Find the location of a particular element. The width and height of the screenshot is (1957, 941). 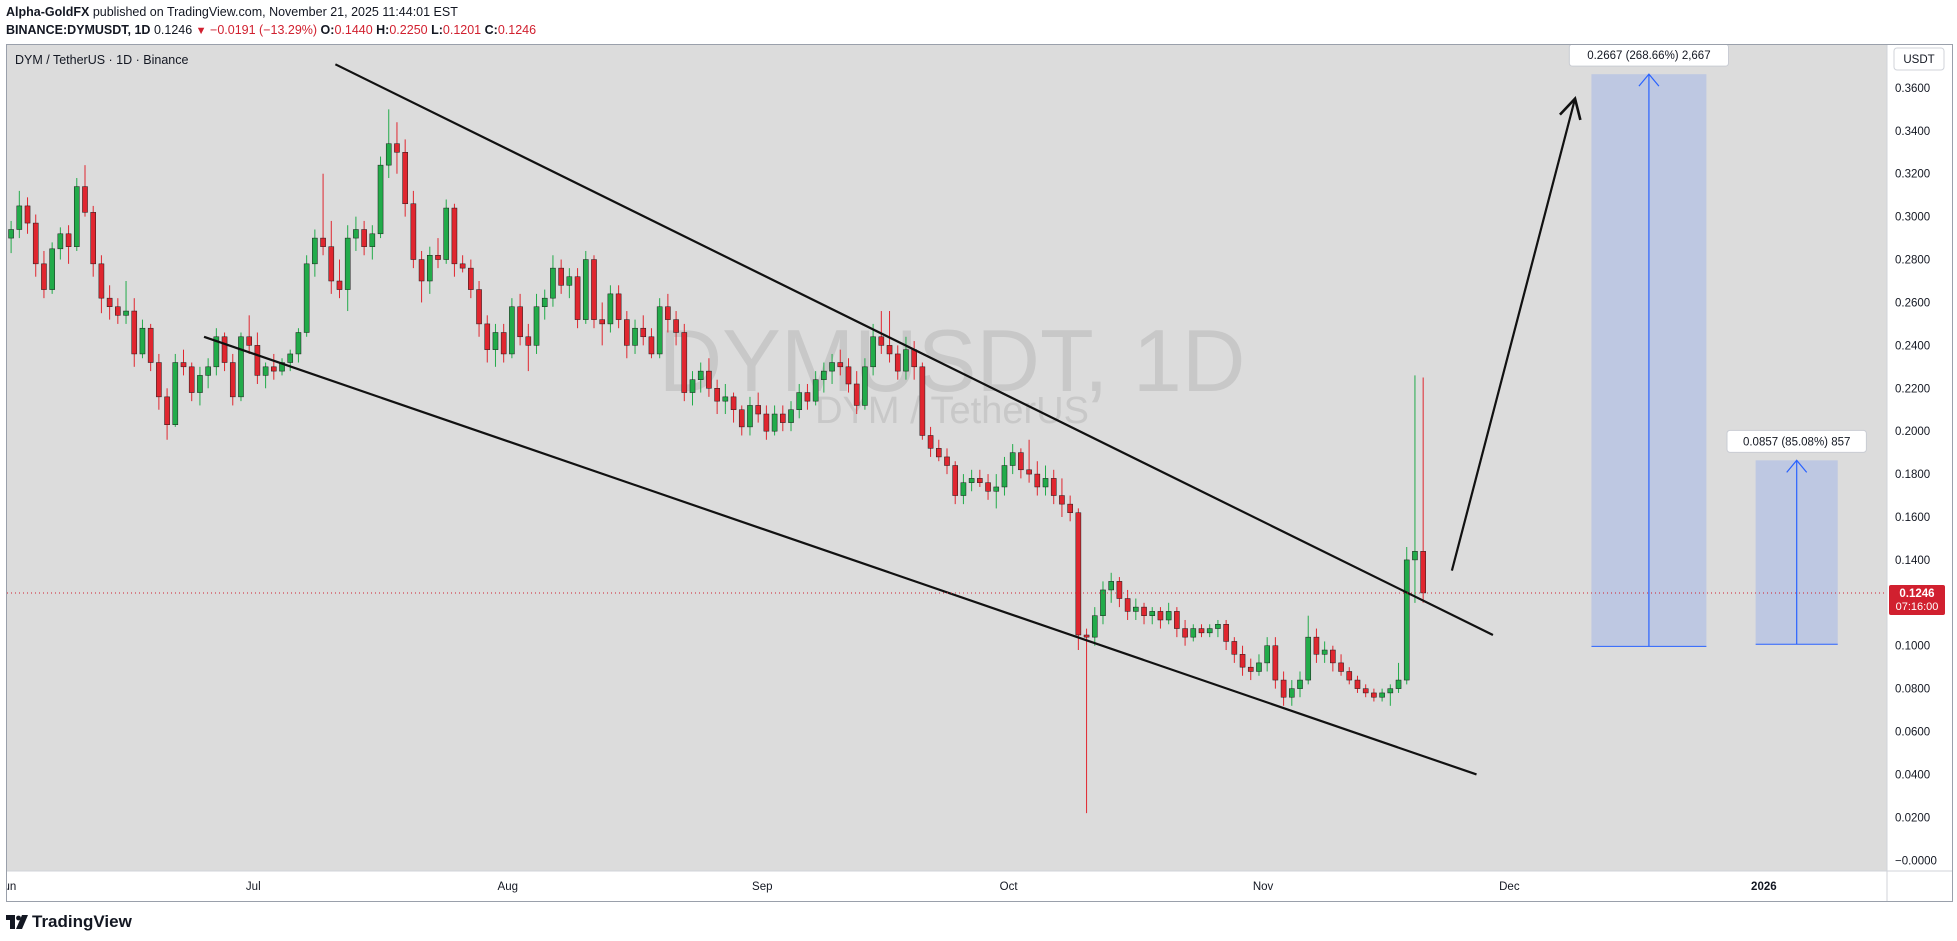

tradingview-logo: TradingView is located at coordinates (69, 922).